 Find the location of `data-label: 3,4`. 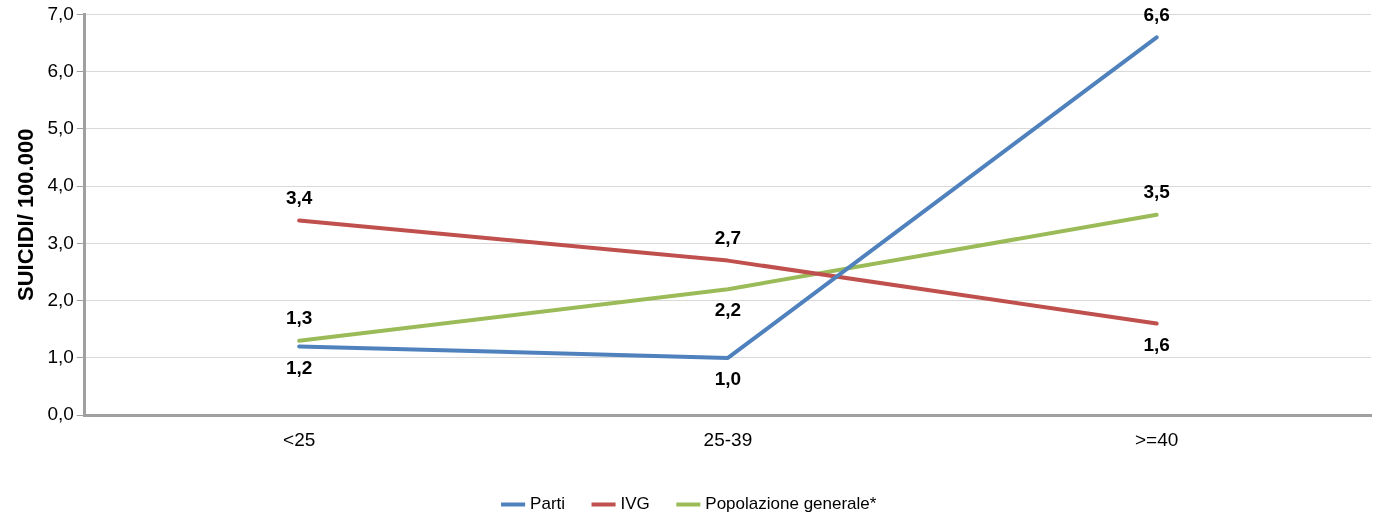

data-label: 3,4 is located at coordinates (299, 197).